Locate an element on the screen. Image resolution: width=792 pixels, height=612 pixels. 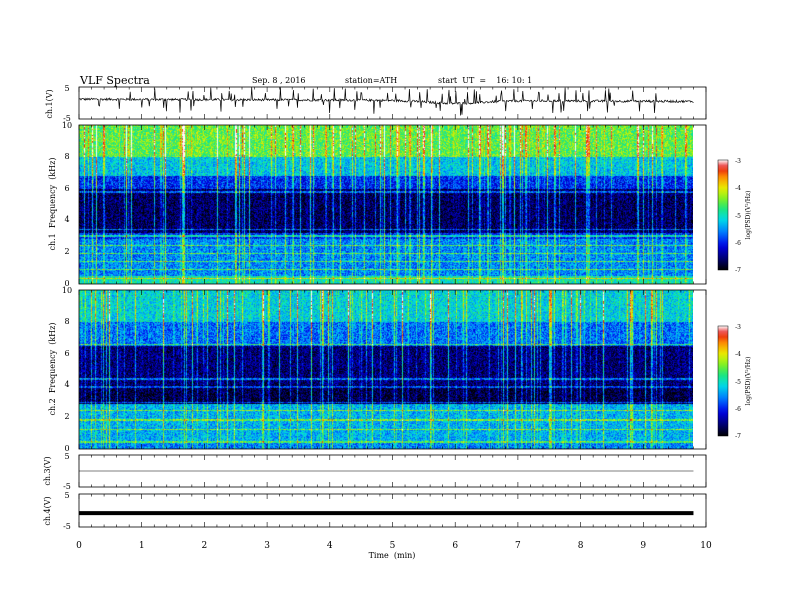
cbar2-tick-m7: -7 is located at coordinates (738, 436).